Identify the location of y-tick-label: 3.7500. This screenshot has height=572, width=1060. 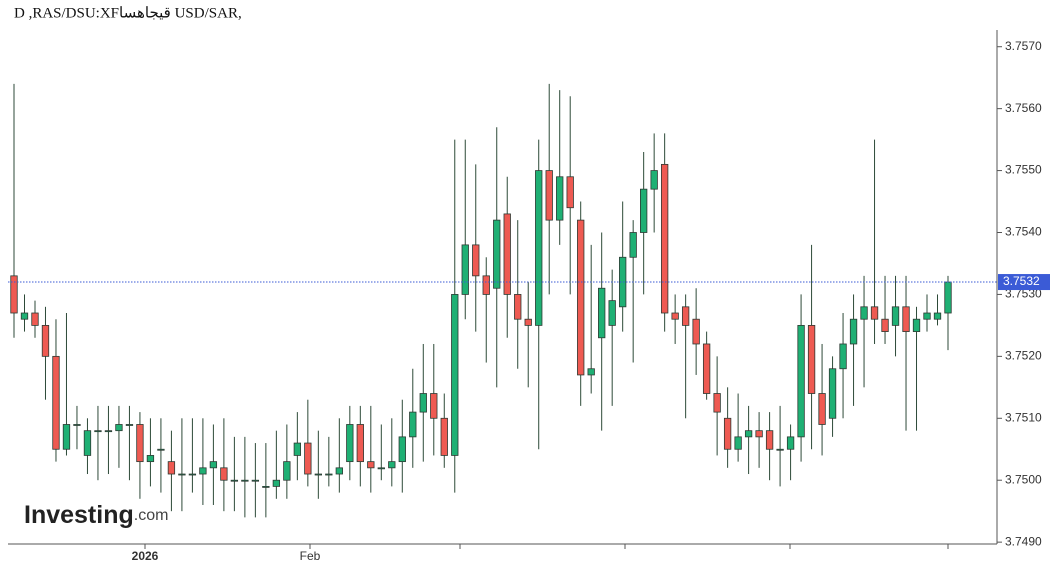
(1023, 479).